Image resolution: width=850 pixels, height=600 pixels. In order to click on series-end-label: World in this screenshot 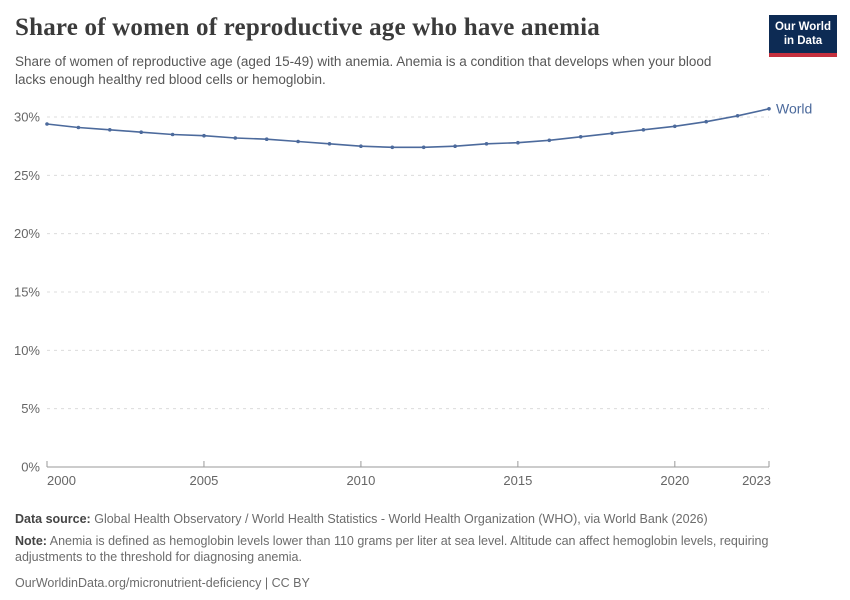, I will do `click(794, 108)`.